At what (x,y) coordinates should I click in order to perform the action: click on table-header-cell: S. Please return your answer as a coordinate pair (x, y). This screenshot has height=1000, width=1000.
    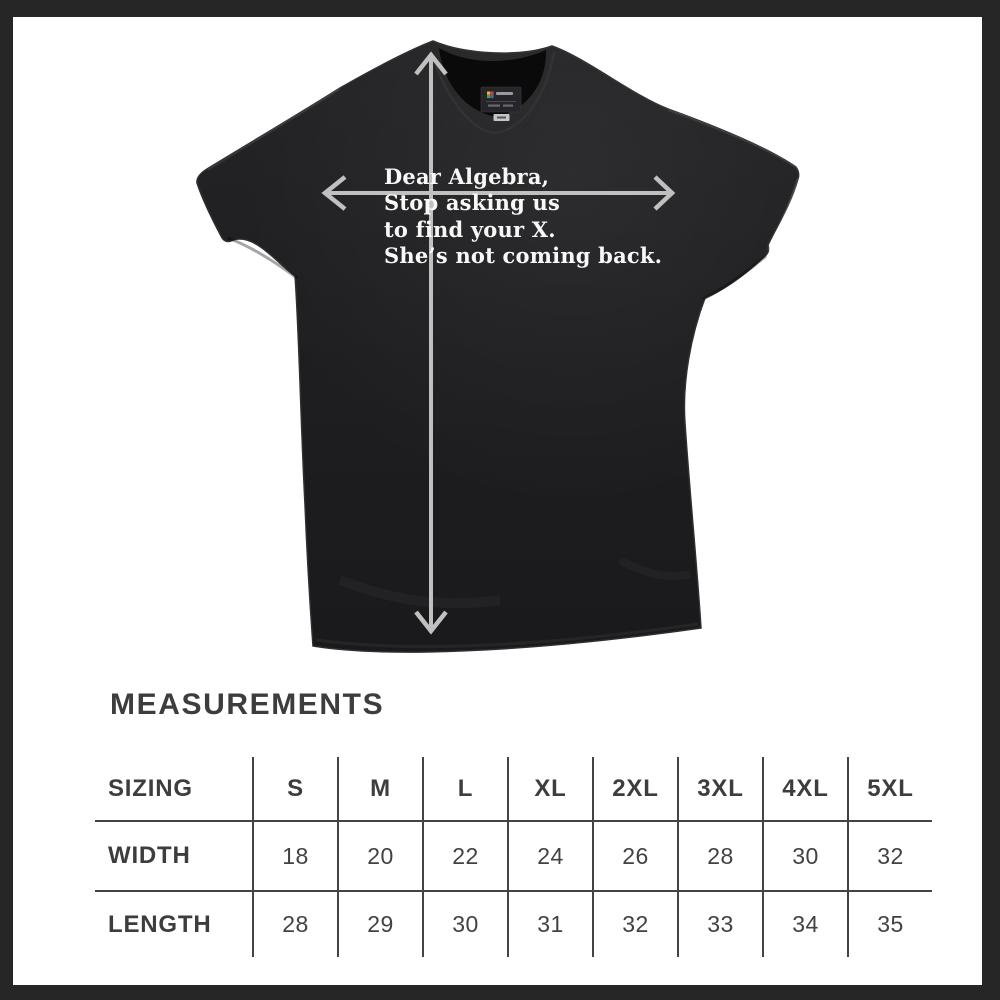
    Looking at the image, I should click on (294, 788).